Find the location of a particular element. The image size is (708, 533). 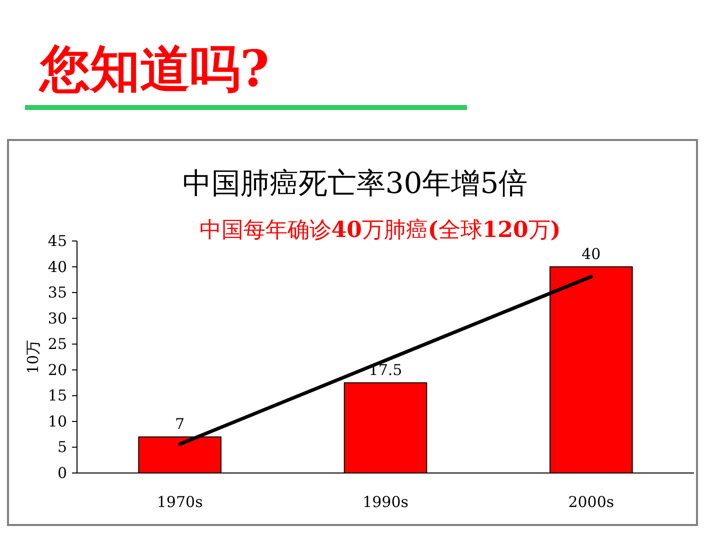

data-label: 7 is located at coordinates (180, 423).